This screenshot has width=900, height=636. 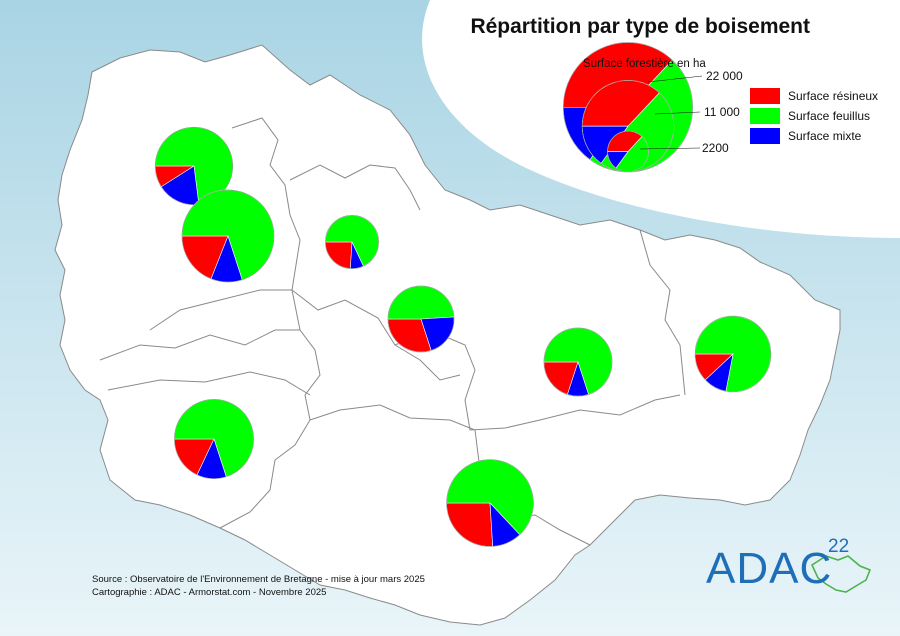 I want to click on legend-item-mixte: Surface mixte, so click(x=805, y=136).